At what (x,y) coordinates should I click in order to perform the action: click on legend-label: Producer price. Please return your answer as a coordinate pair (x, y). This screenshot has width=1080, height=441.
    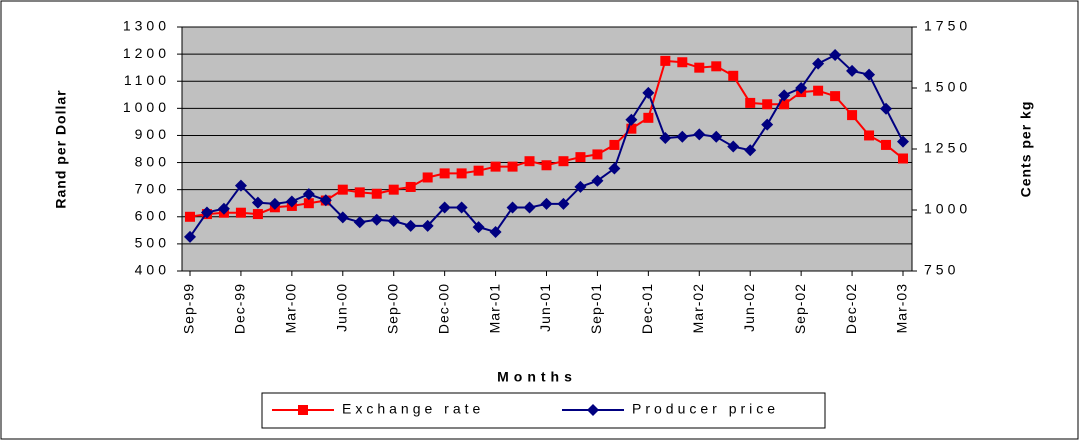
    Looking at the image, I should click on (705, 409).